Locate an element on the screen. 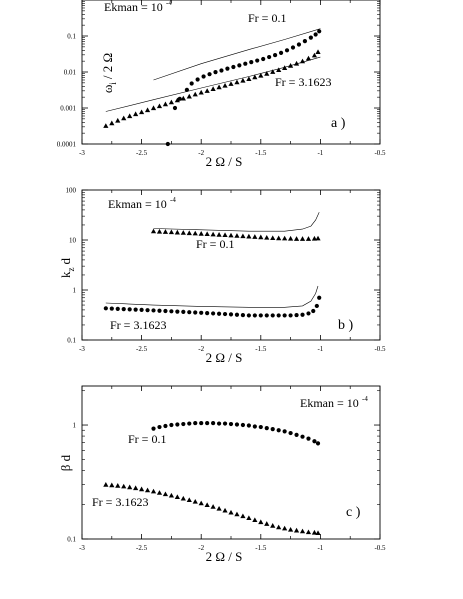  panel-a-ekman-base: Ekman = 10 is located at coordinates (133, 7).